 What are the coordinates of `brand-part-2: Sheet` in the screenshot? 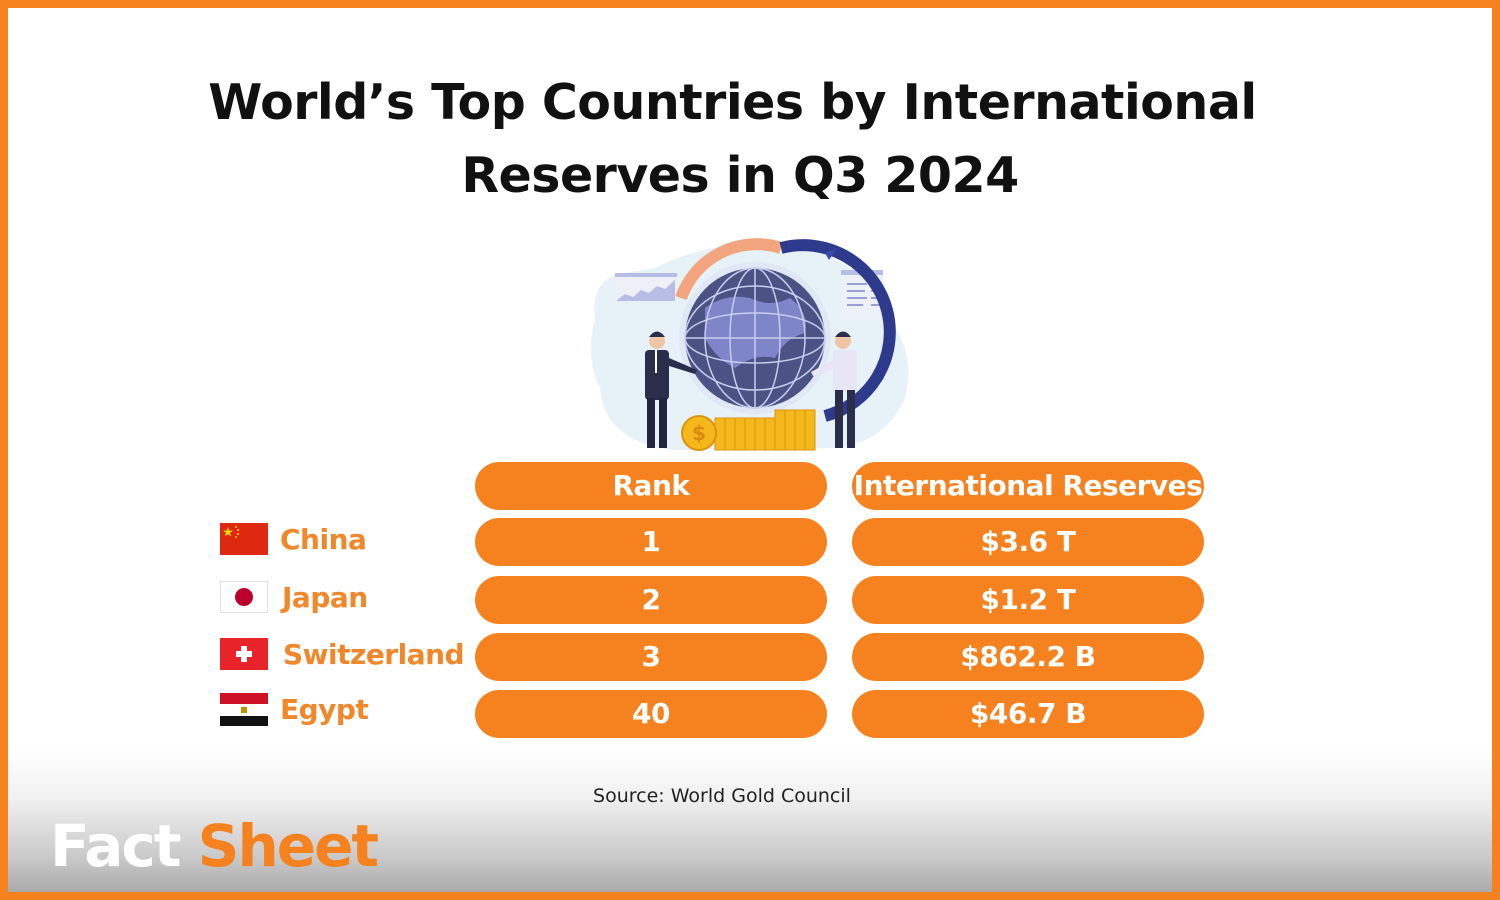 It's located at (288, 846).